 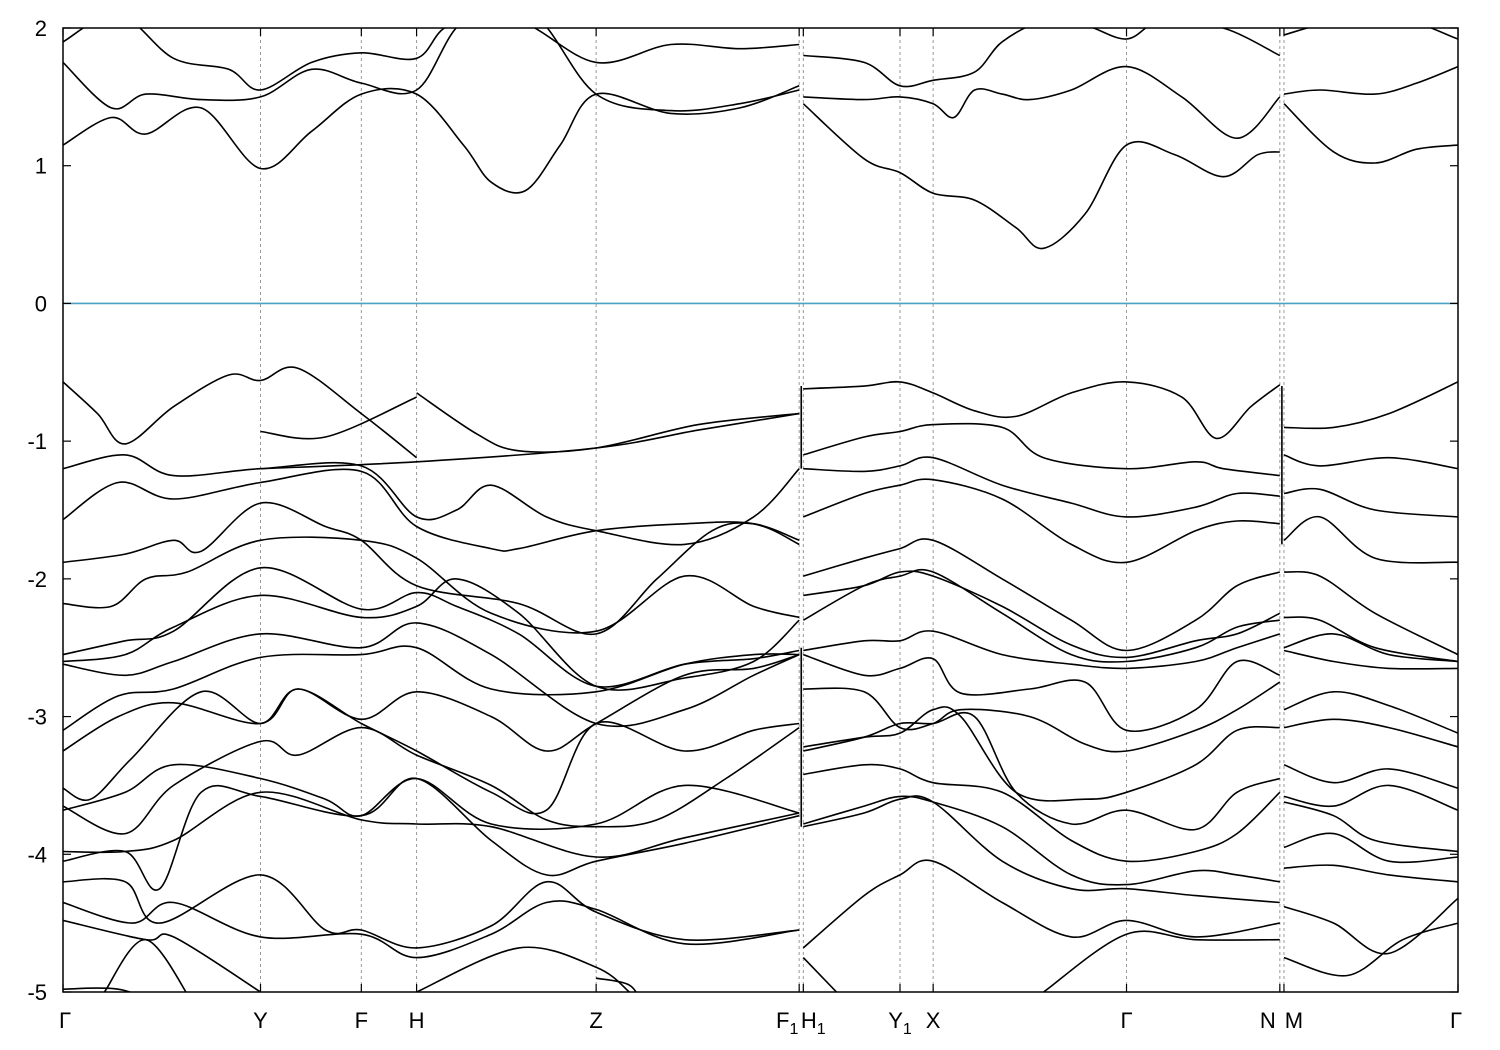 I want to click on x-tick-label: Y1, so click(x=900, y=1023).